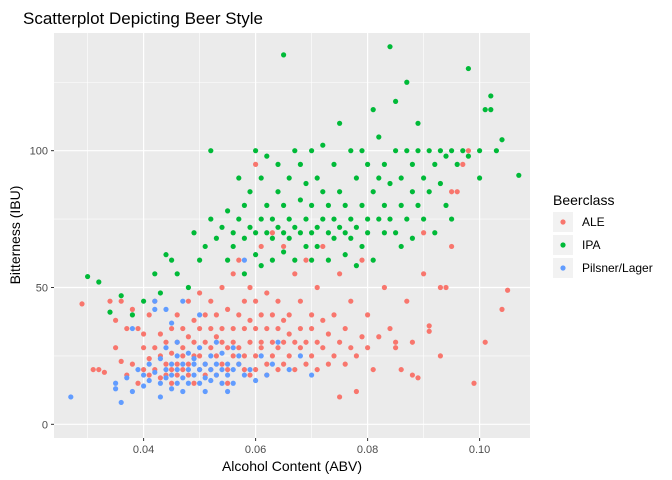  Describe the element at coordinates (583, 200) in the screenshot. I see `legend-title: Beerclass` at that location.